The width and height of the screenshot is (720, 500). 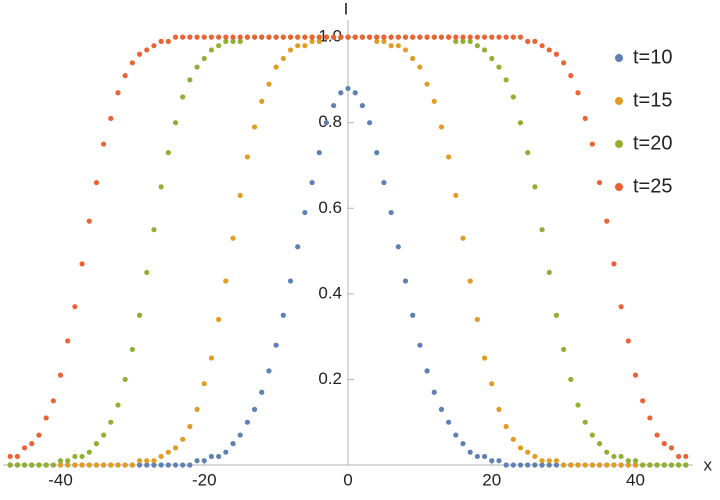 I want to click on y-tick-label: 0.6, so click(x=330, y=207).